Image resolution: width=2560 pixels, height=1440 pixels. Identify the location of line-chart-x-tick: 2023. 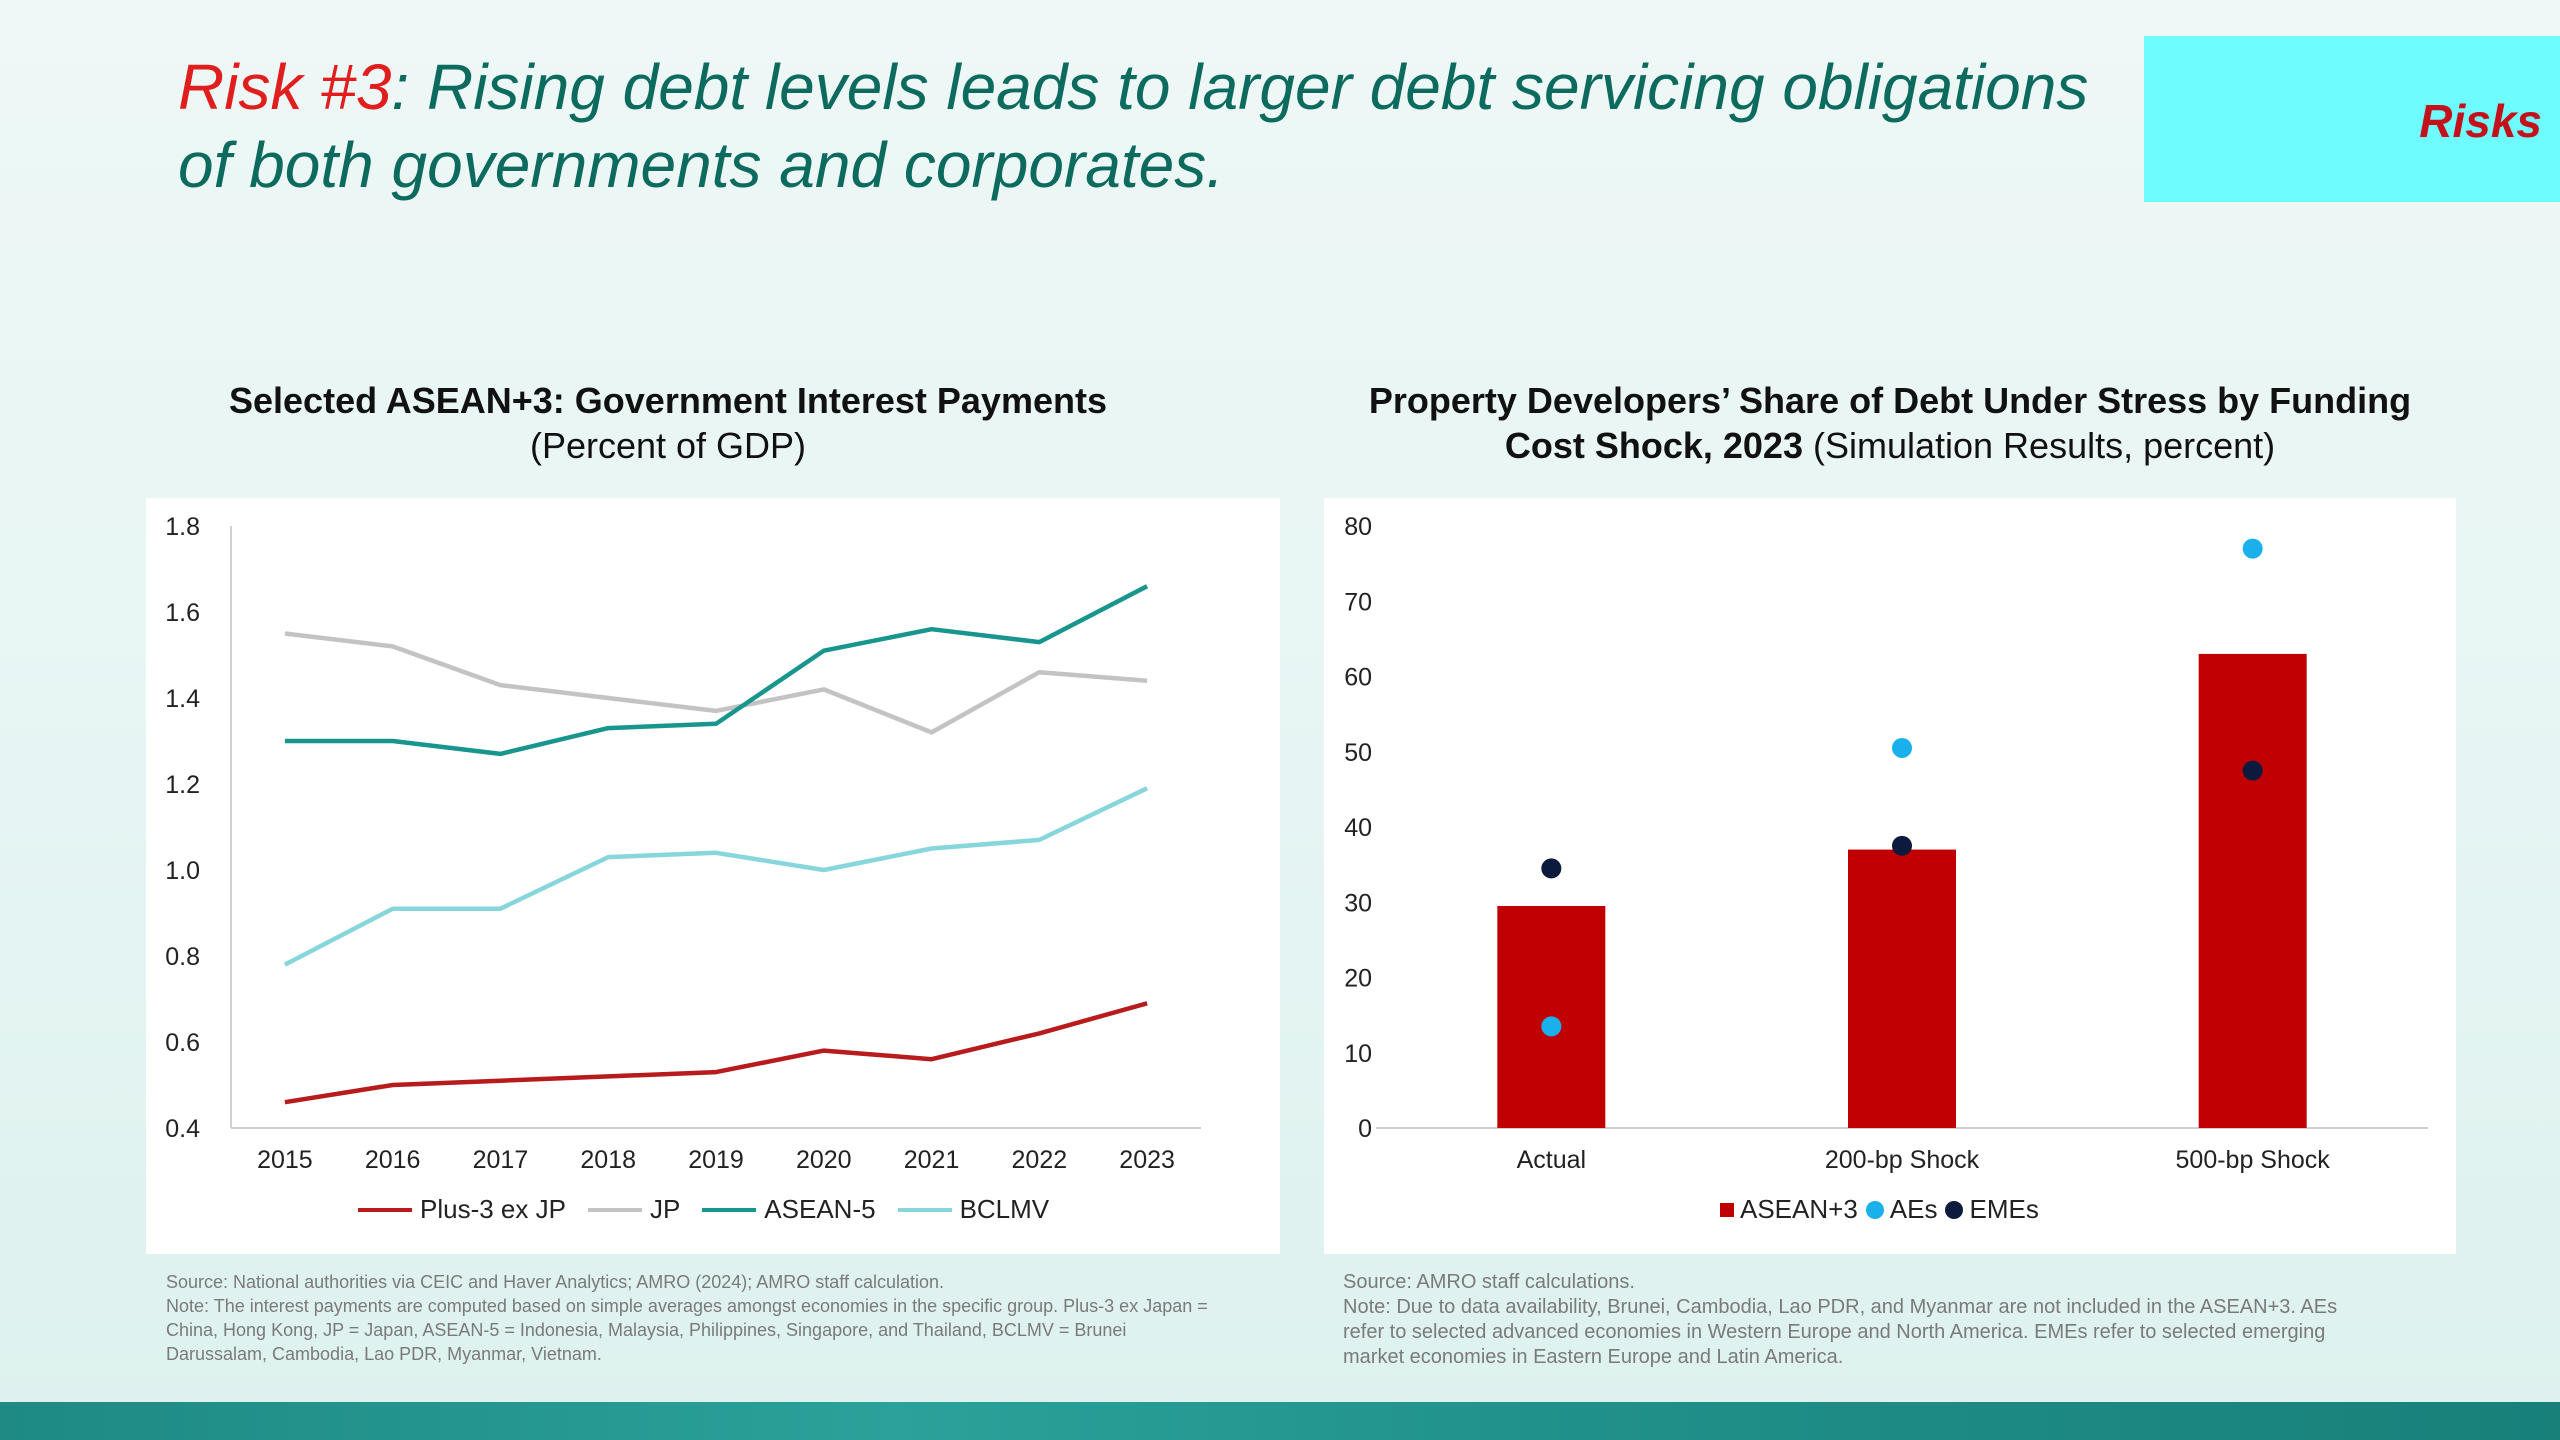
(1147, 1160).